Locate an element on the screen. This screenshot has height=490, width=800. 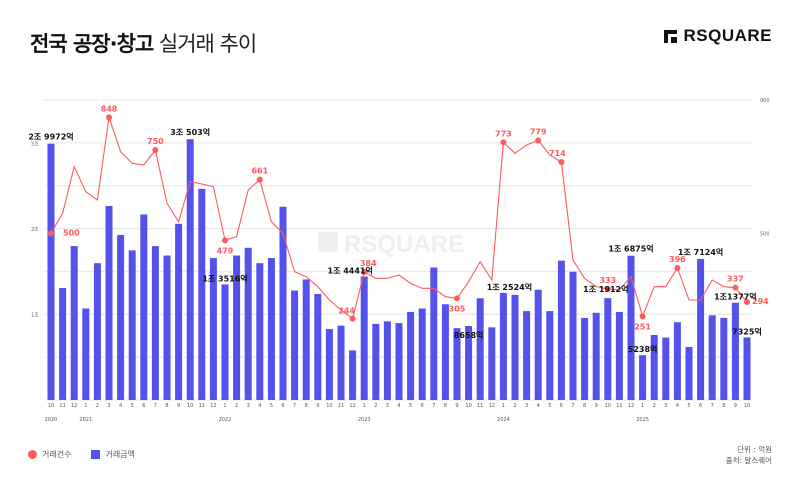
title-bold: 전국 공장·창고 is located at coordinates (92, 44).